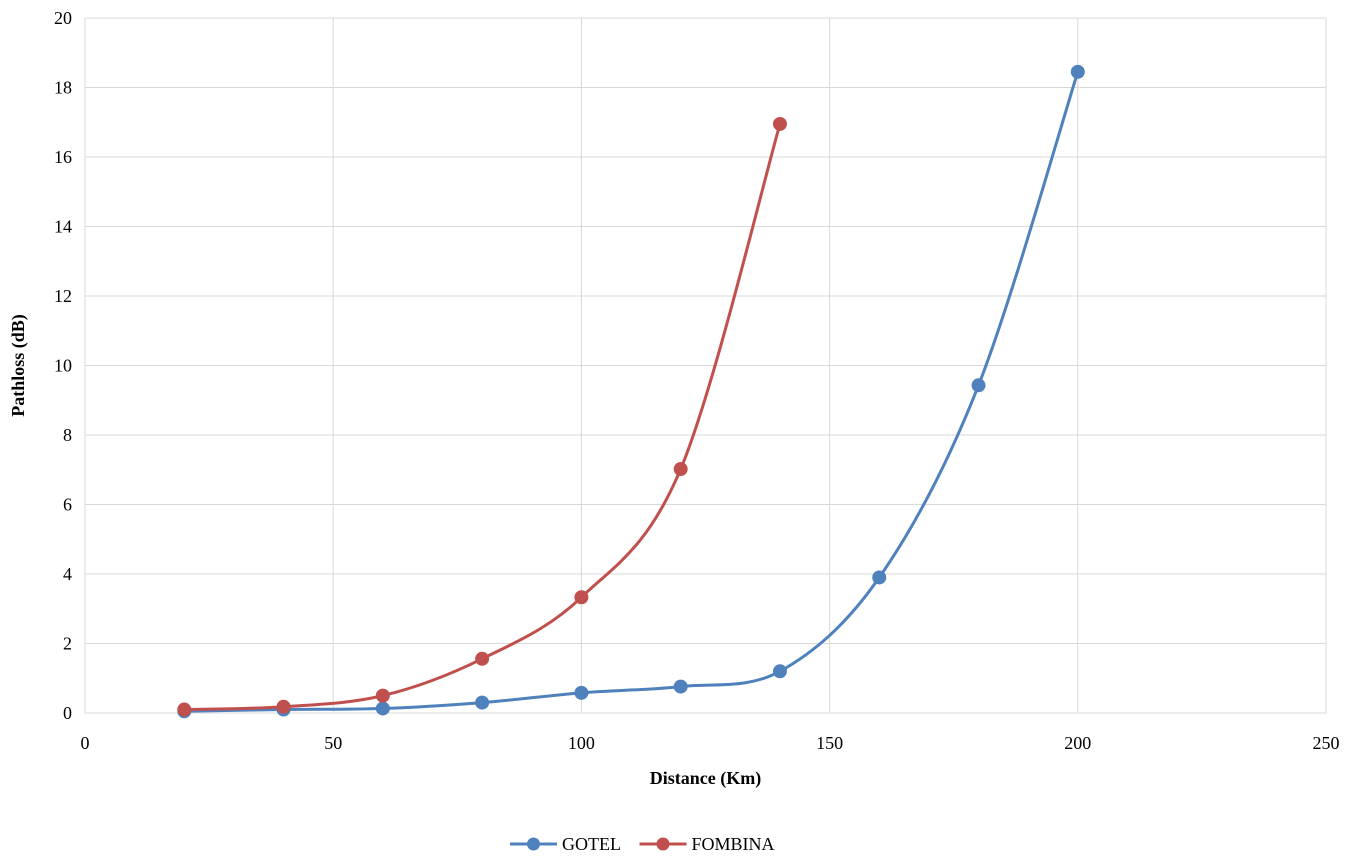 This screenshot has width=1365, height=861. I want to click on y-tick-label: 4, so click(67, 574).